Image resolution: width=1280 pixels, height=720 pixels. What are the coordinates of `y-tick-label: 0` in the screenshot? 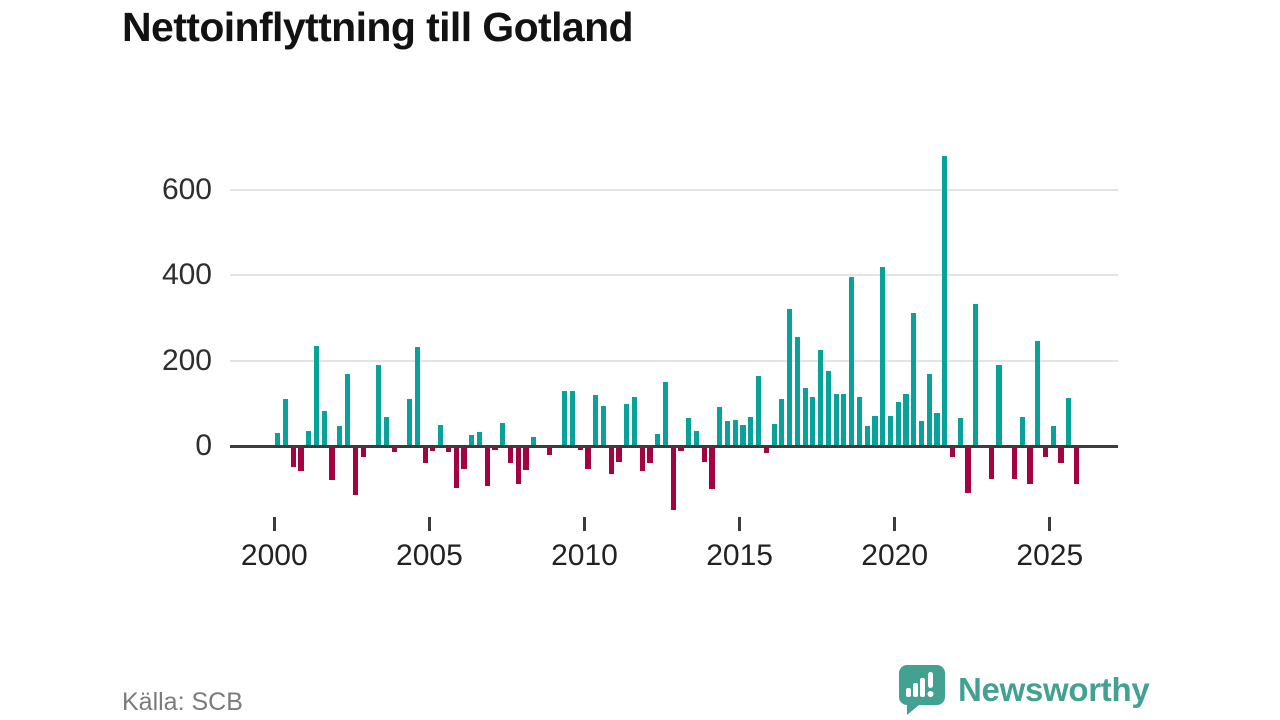 It's located at (203, 445).